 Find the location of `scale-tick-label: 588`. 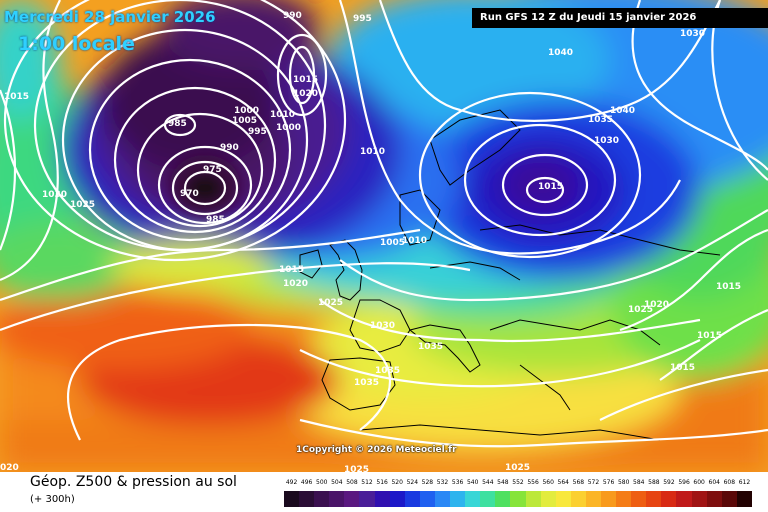

scale-tick-label: 588 is located at coordinates (654, 482).